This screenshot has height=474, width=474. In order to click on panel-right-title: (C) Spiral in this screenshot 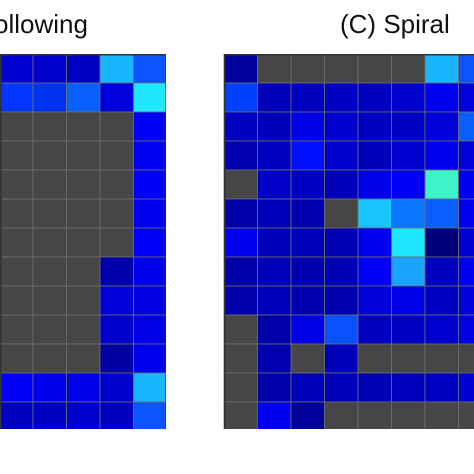, I will do `click(395, 24)`.